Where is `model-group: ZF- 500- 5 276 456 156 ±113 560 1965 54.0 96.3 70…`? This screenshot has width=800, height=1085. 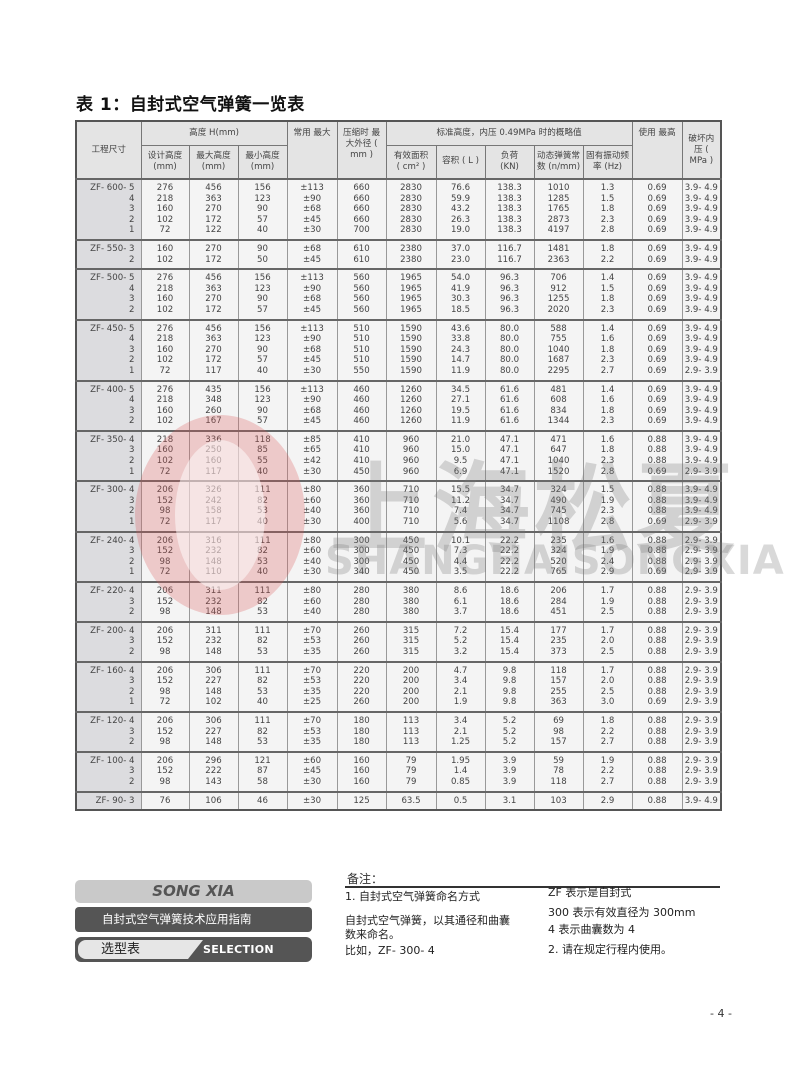
model-group: ZF- 500- 5 276 456 156 ±113 560 1965 54.0 96.3 70… is located at coordinates (398, 294).